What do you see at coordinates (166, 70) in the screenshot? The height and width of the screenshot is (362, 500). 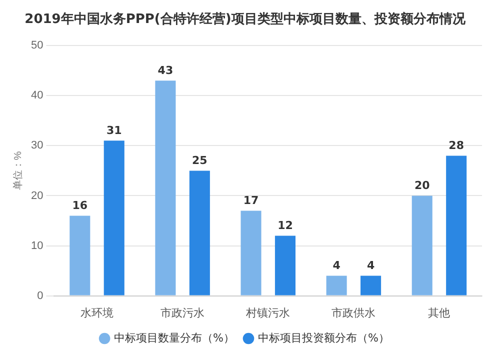 I see `data-label: 43` at bounding box center [166, 70].